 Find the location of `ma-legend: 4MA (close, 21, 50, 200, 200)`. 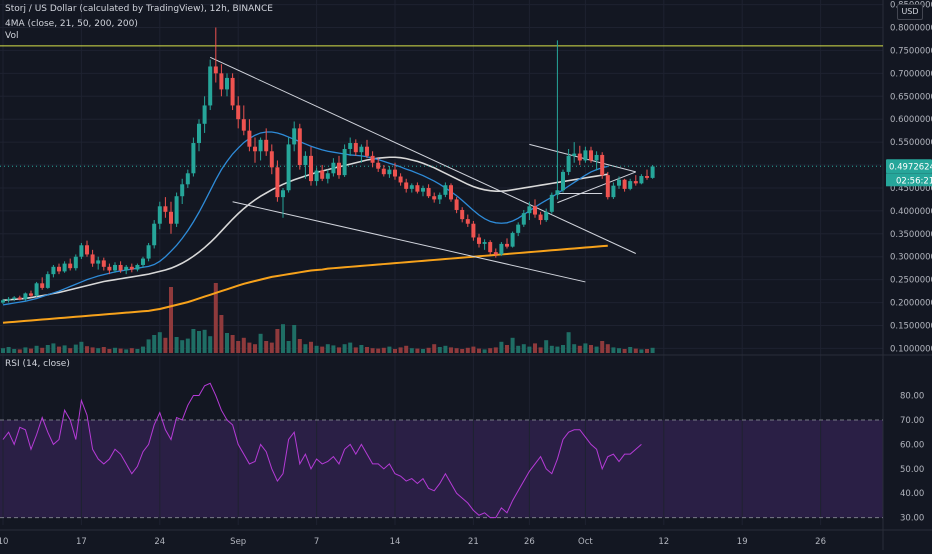

ma-legend: 4MA (close, 21, 50, 200, 200) is located at coordinates (71, 24).